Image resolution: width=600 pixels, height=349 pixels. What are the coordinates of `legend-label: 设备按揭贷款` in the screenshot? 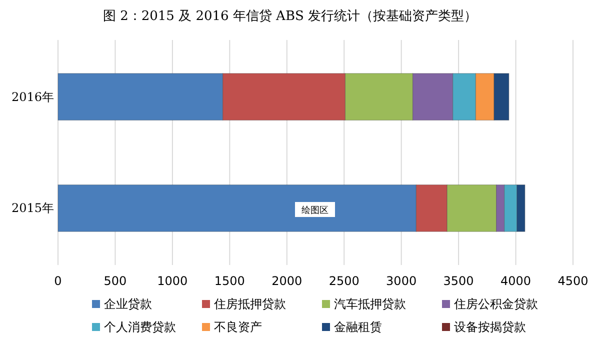 It's located at (490, 327).